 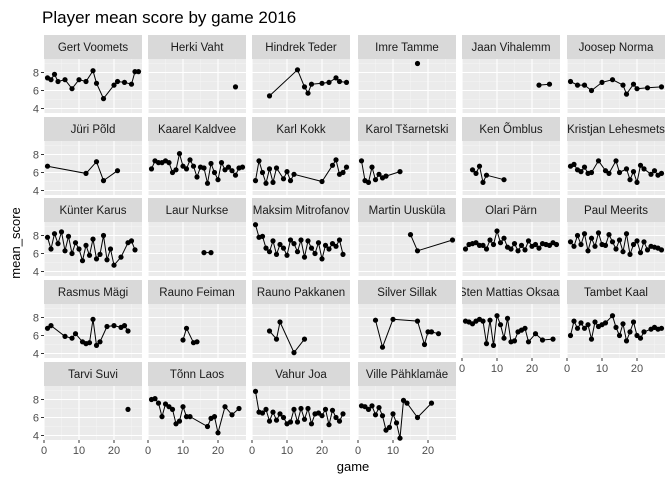 What do you see at coordinates (407, 86) in the screenshot?
I see `facet-plot-area` at bounding box center [407, 86].